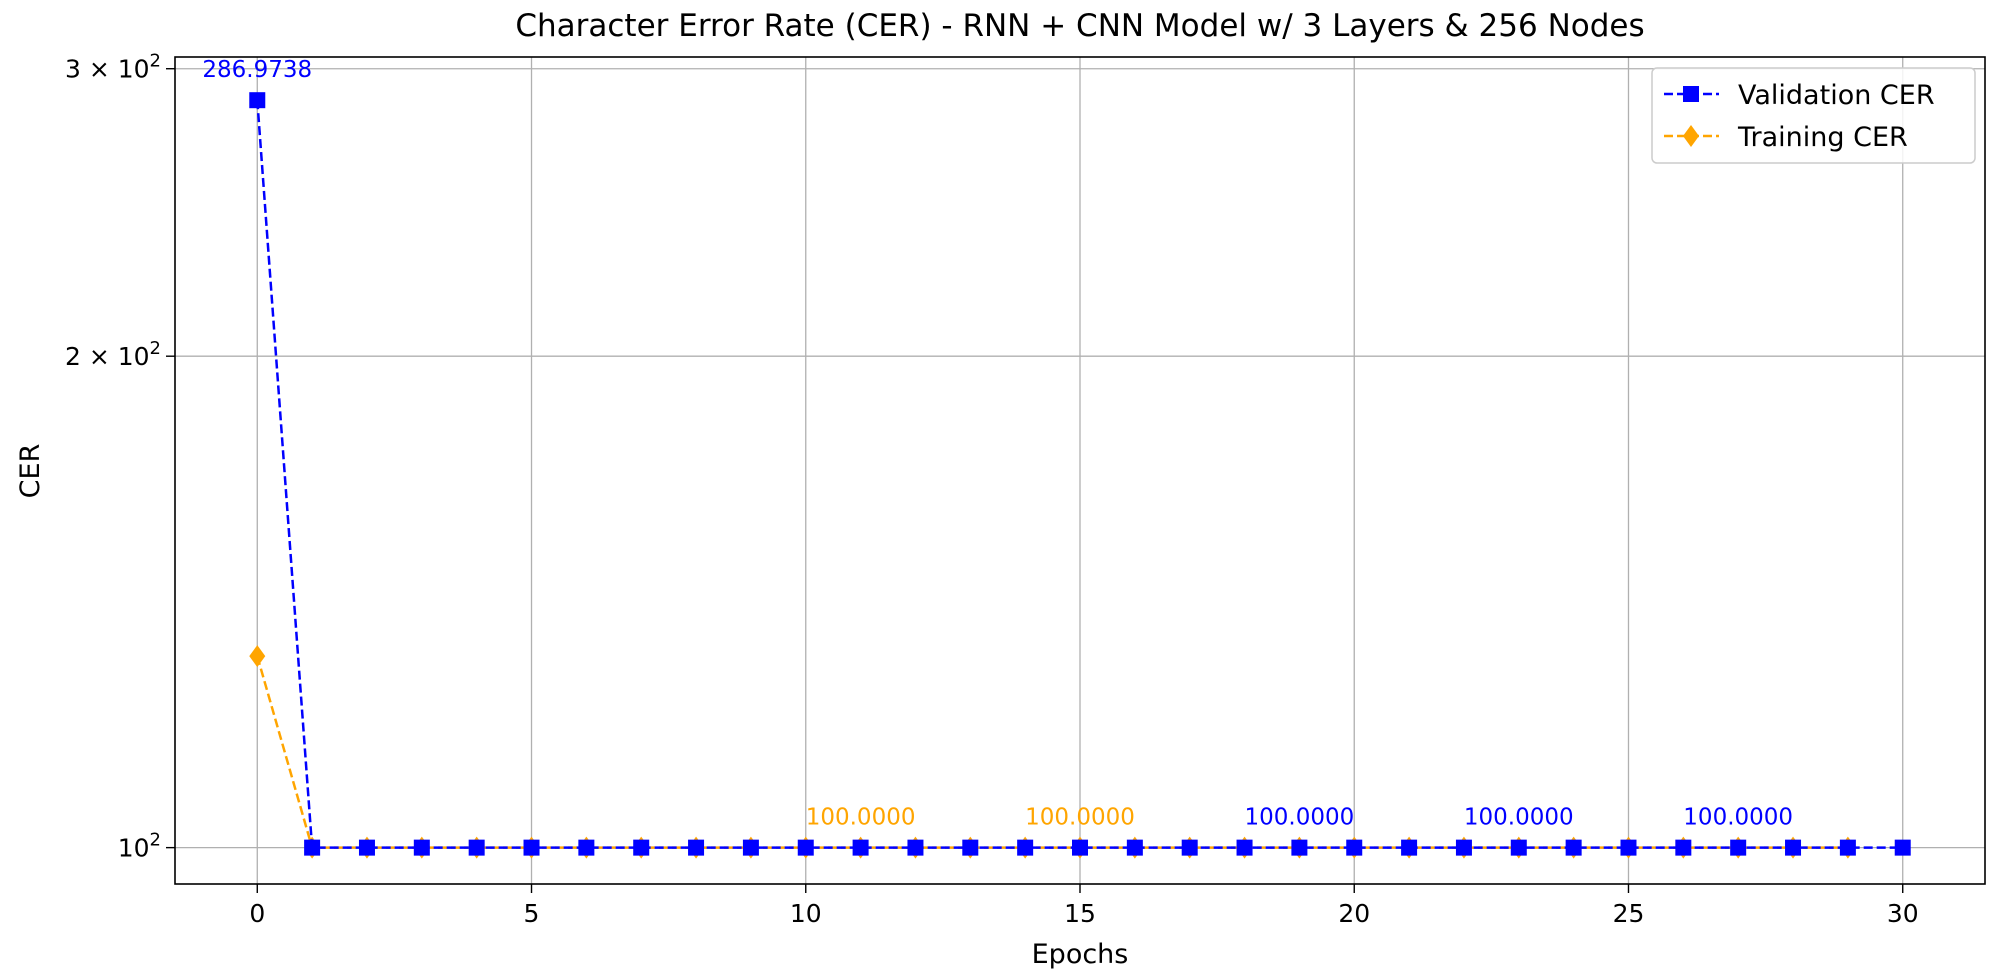  What do you see at coordinates (806, 913) in the screenshot?
I see `x-tick-label: 10` at bounding box center [806, 913].